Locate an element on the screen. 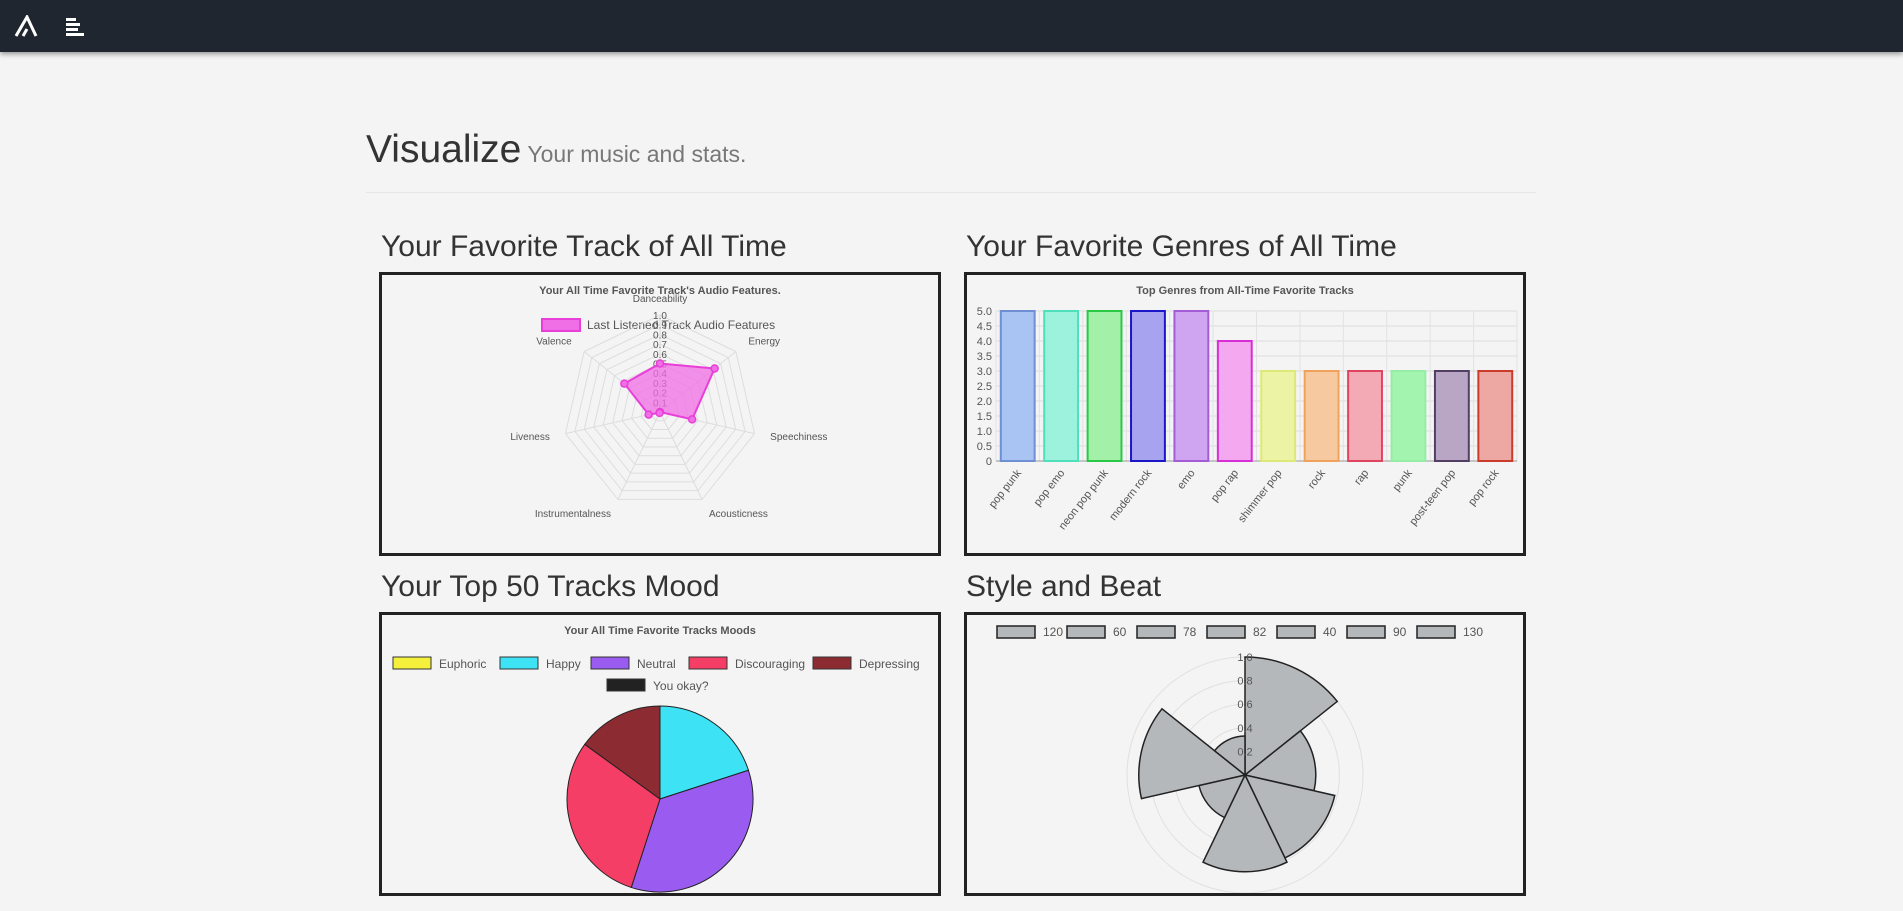 The height and width of the screenshot is (911, 1903). pie-legend-label: Discouraging is located at coordinates (770, 664).